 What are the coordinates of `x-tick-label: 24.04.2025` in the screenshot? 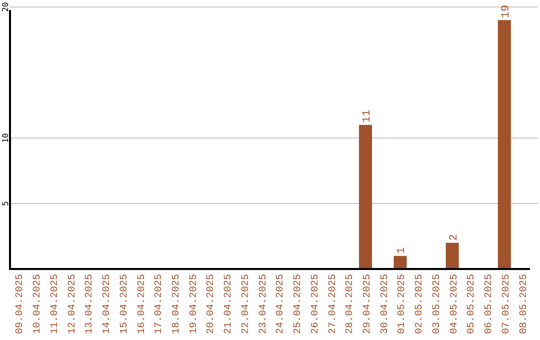 It's located at (281, 304).